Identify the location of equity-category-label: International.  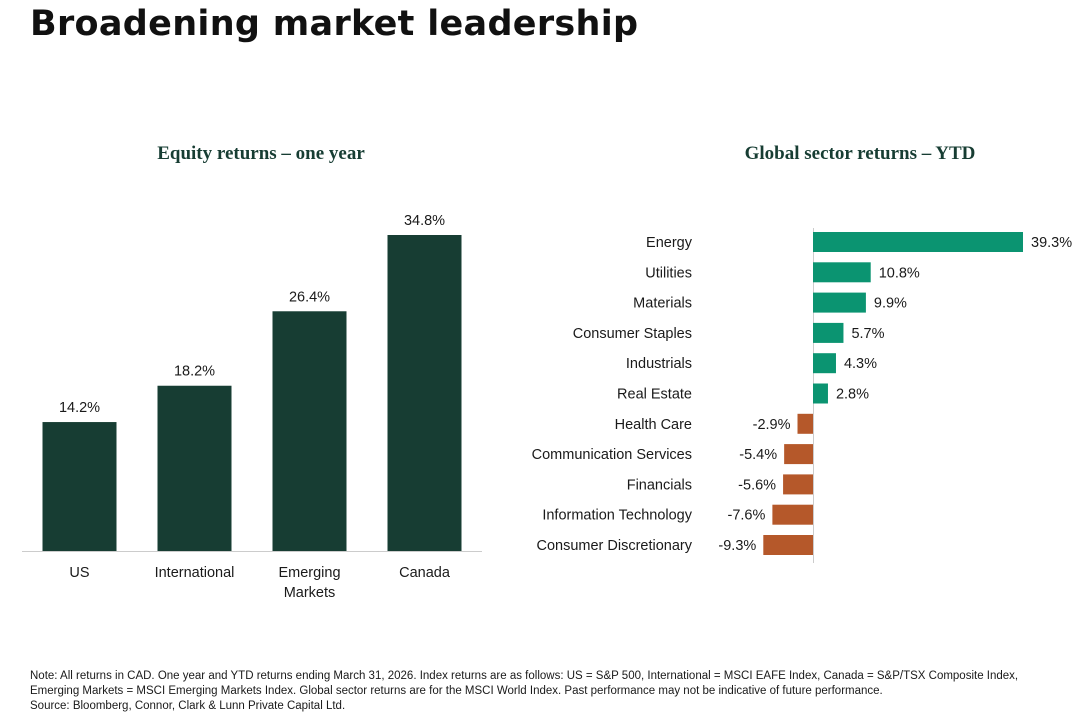
(195, 573).